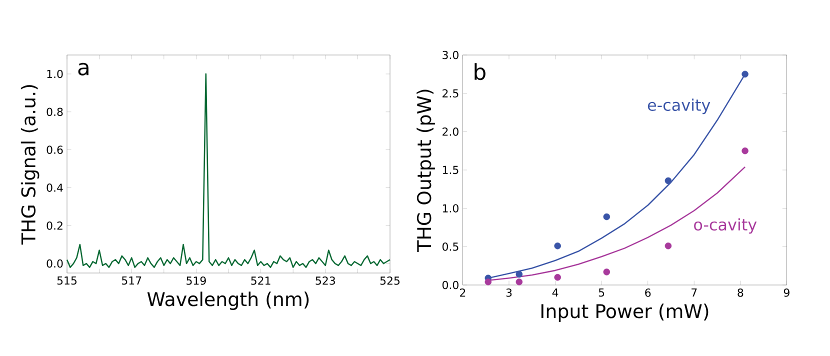 The width and height of the screenshot is (830, 356). Describe the element at coordinates (555, 292) in the screenshot. I see `x-tick-label: 4` at that location.